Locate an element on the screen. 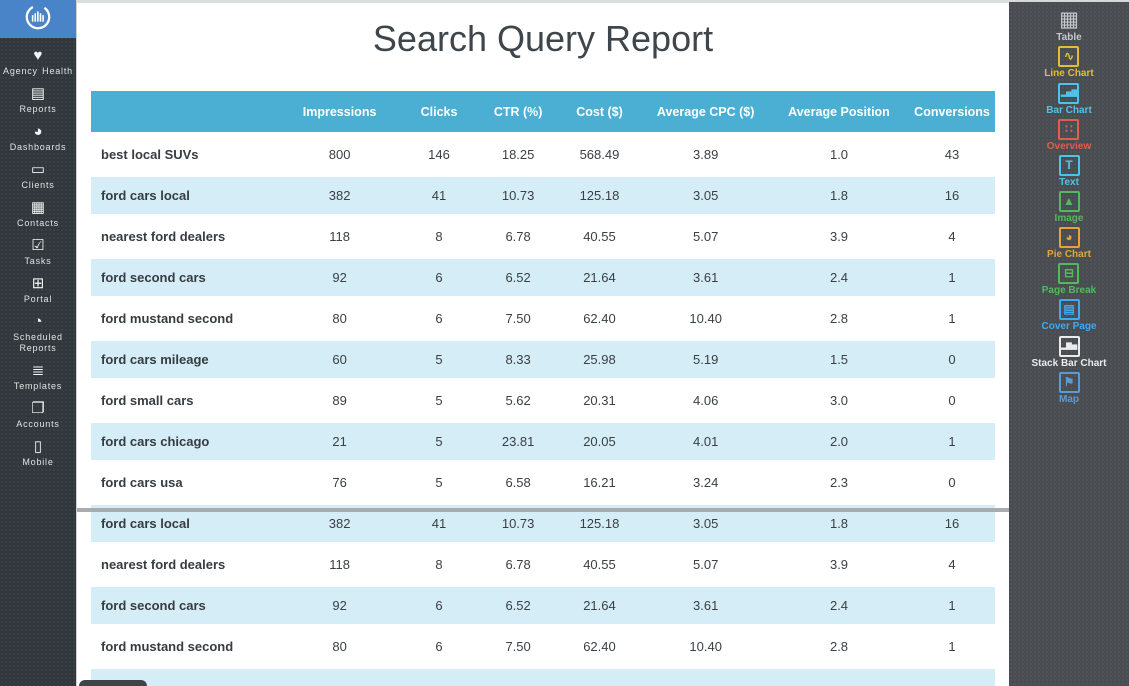 This screenshot has height=686, width=1129. sidebar-item-label: Clients is located at coordinates (38, 185).